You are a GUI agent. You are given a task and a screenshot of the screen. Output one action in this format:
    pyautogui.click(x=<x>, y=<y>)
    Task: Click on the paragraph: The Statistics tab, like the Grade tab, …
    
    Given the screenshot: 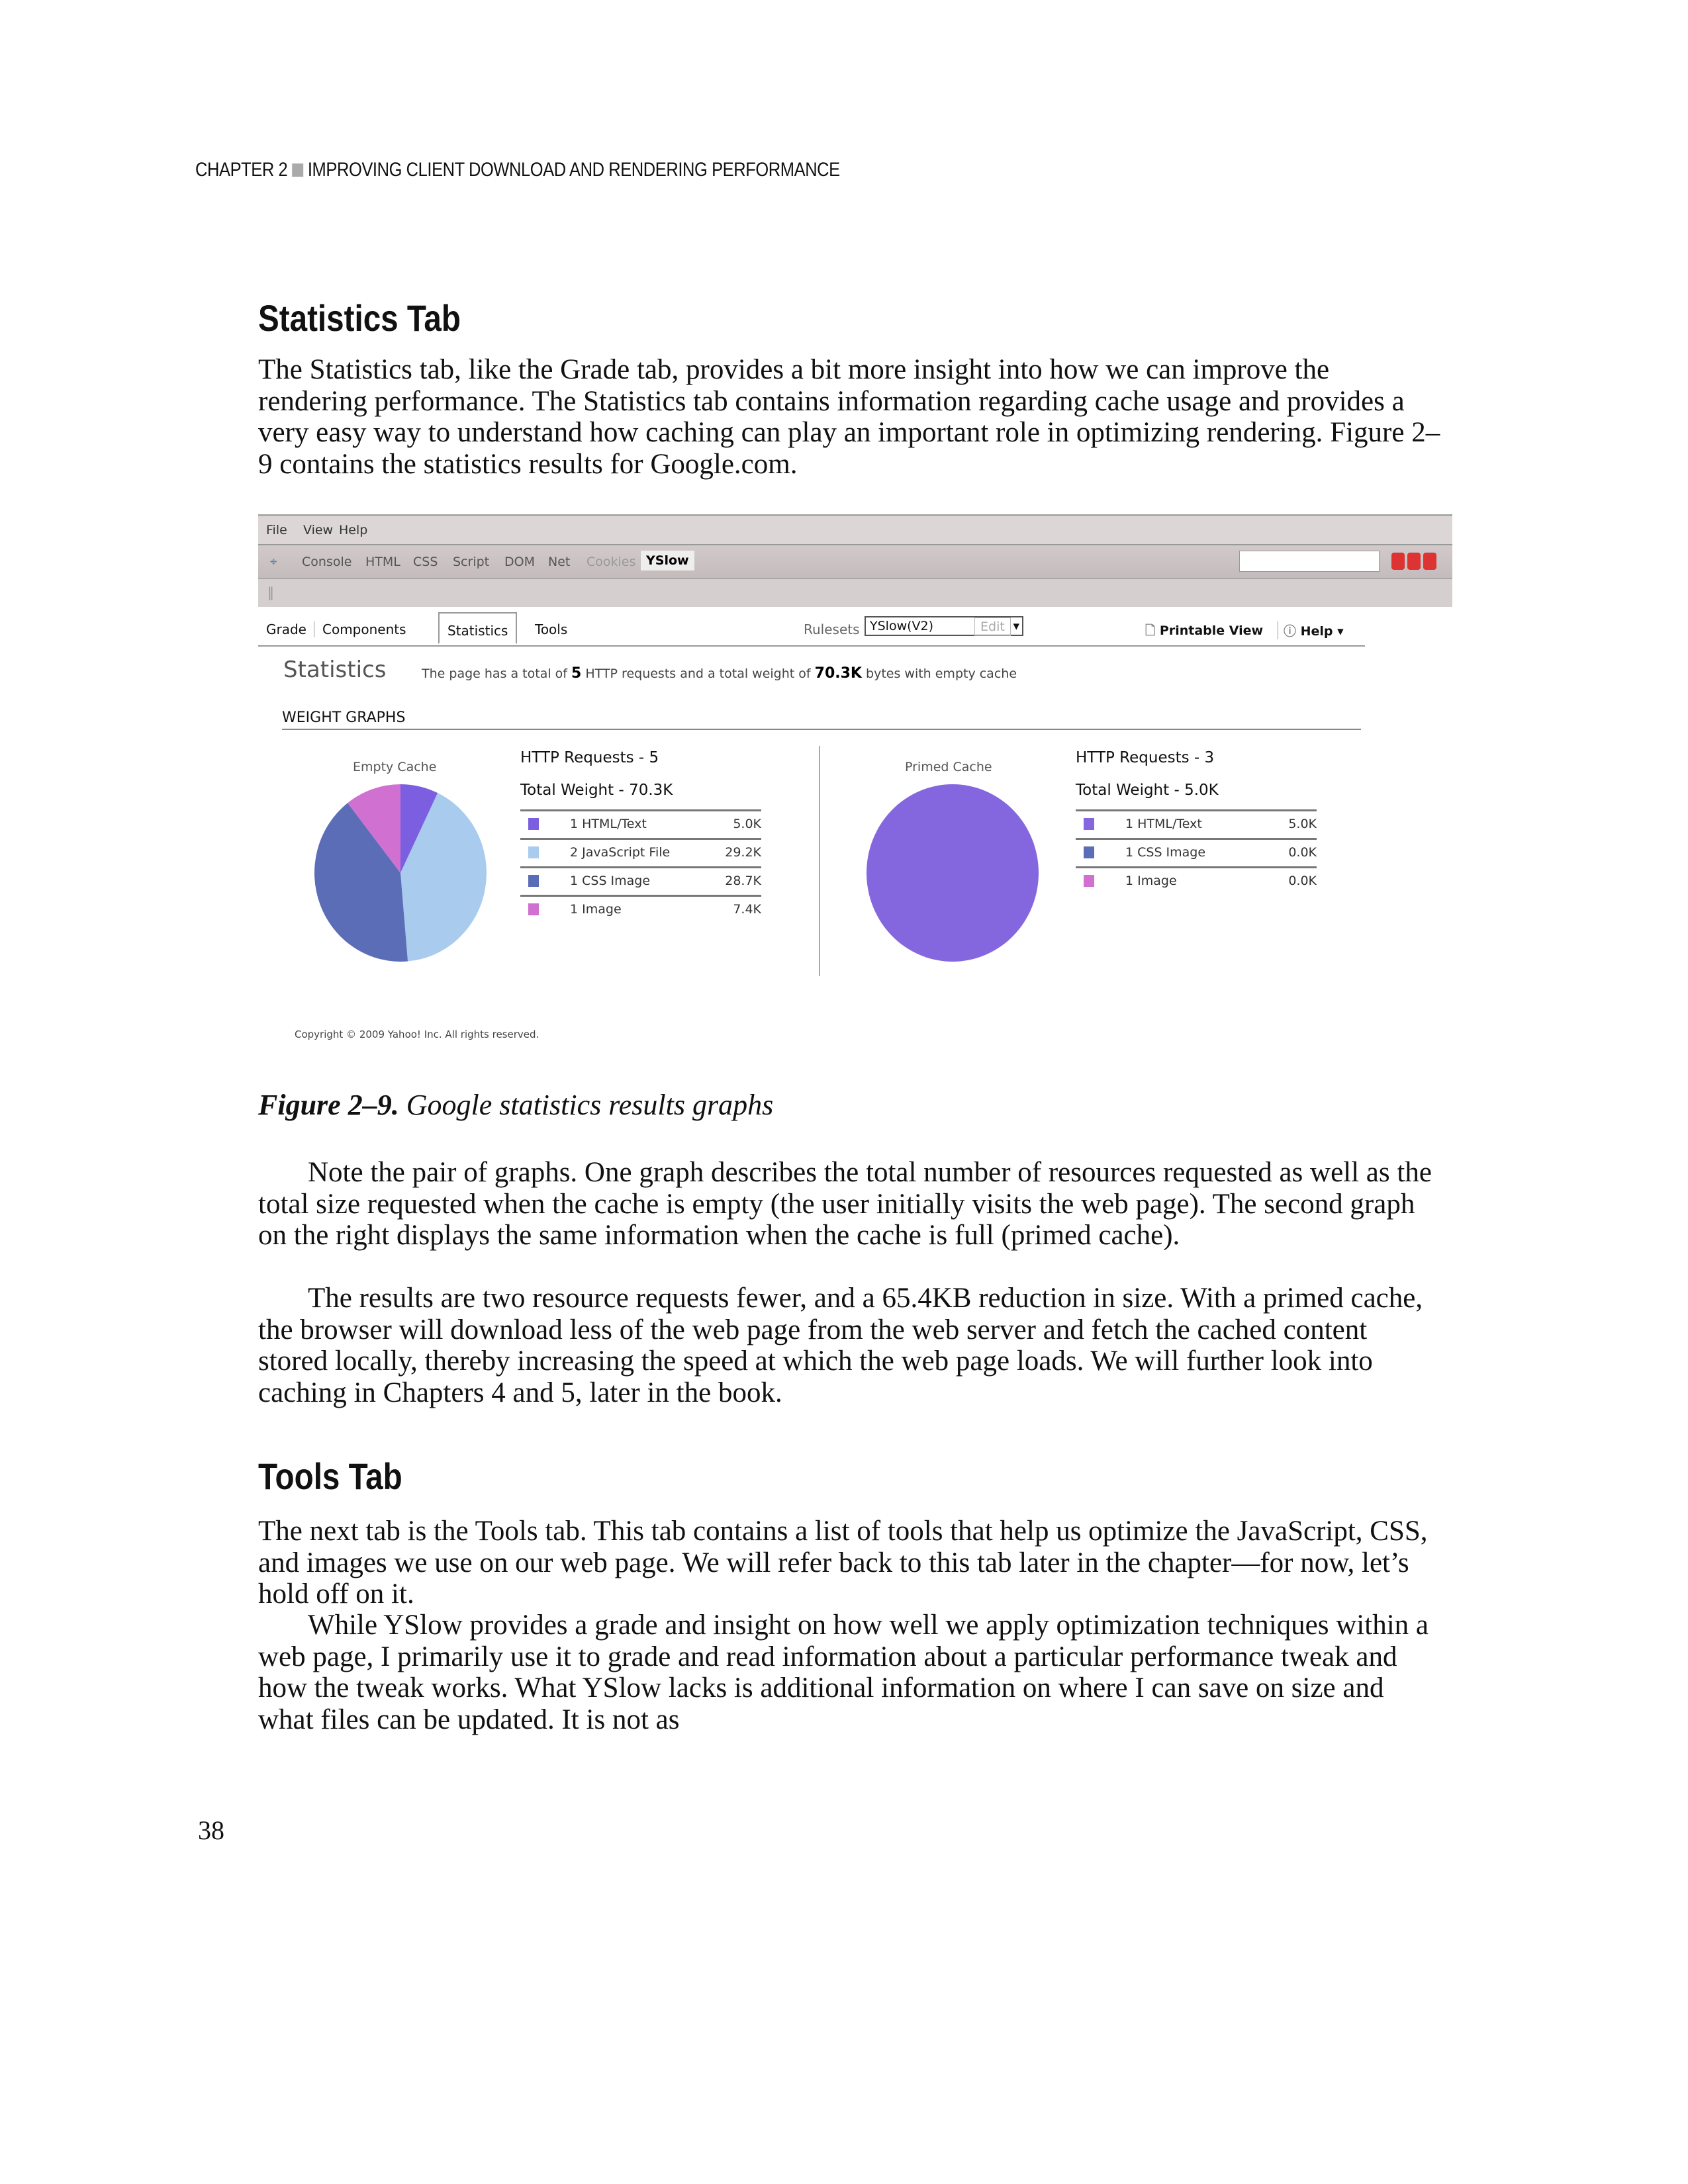 What is the action you would take?
    pyautogui.click(x=849, y=417)
    